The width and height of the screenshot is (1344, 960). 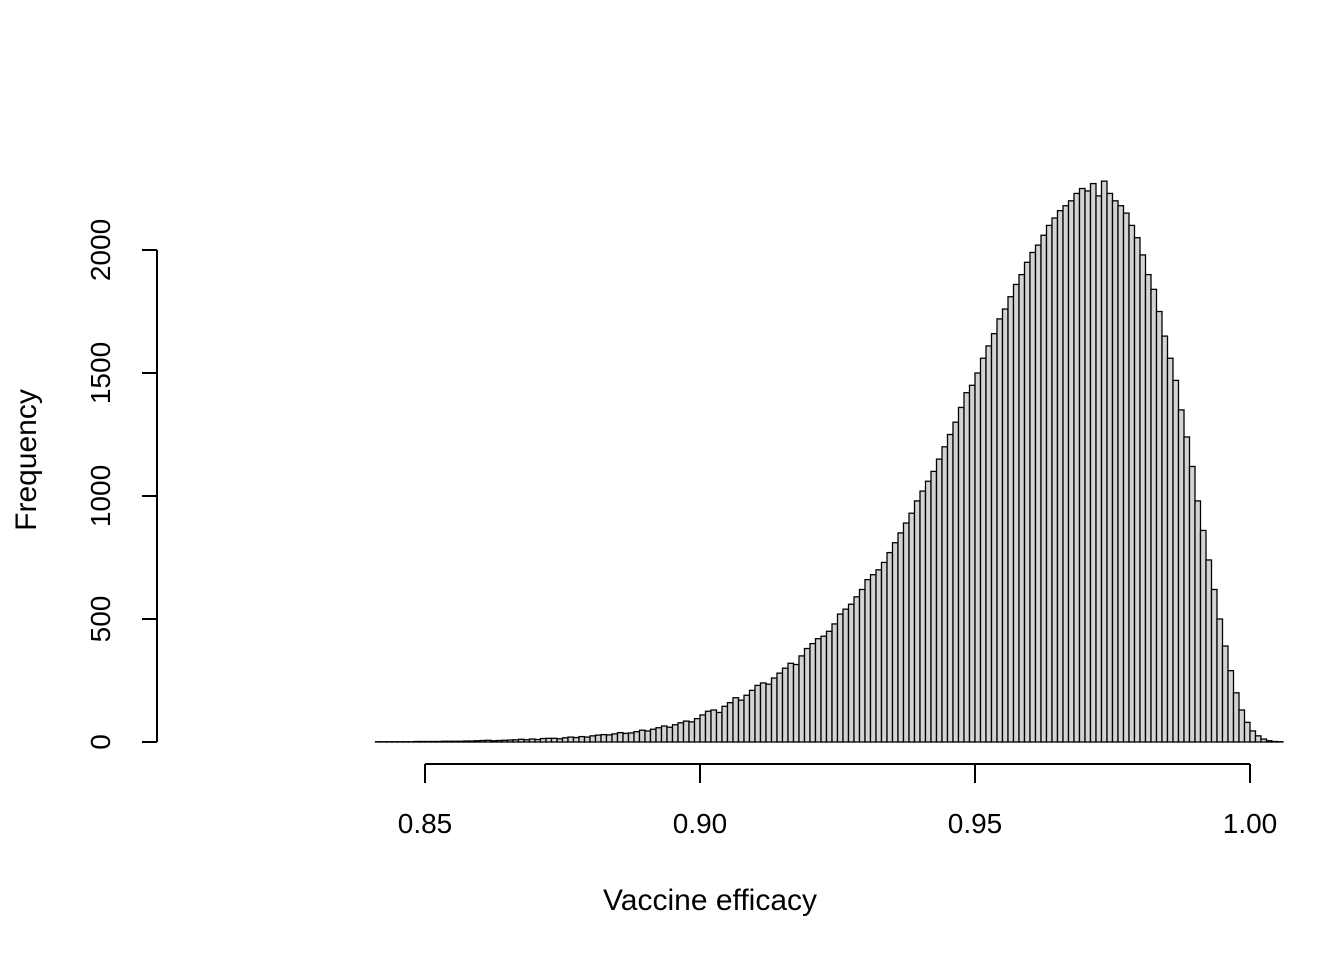 What do you see at coordinates (100, 373) in the screenshot?
I see `y-tick-label: 1500` at bounding box center [100, 373].